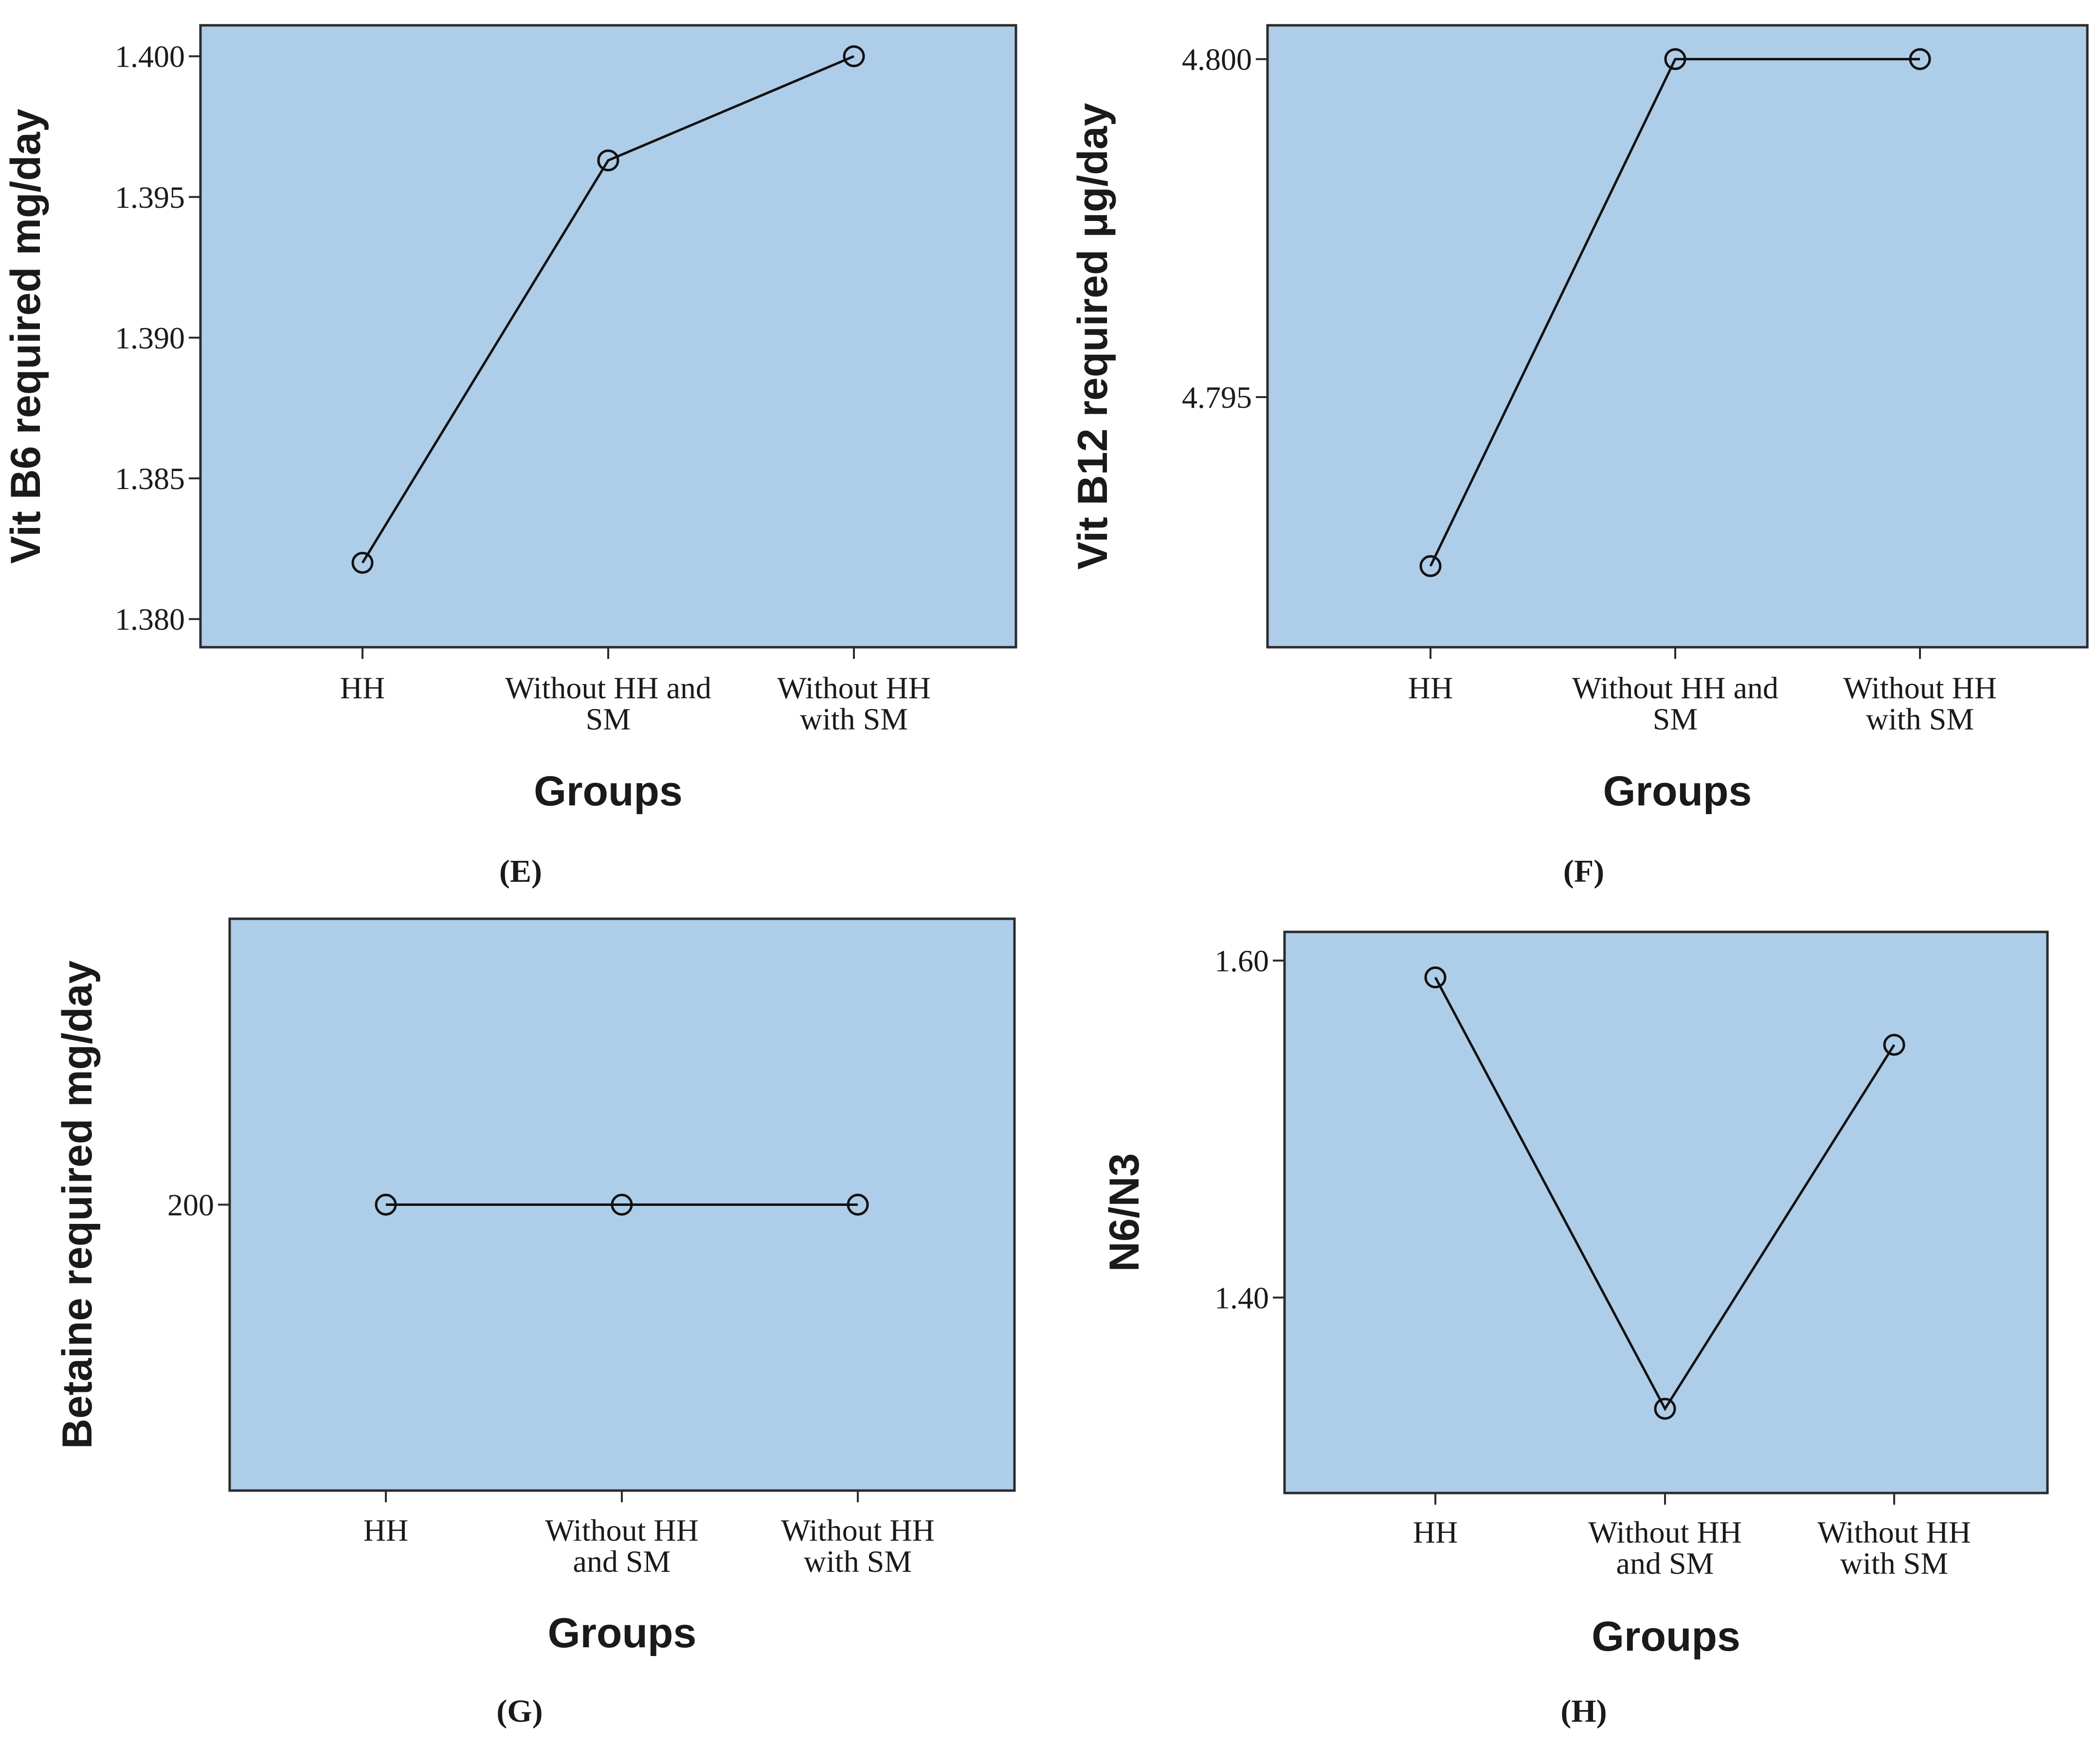 Image resolution: width=2100 pixels, height=1748 pixels. What do you see at coordinates (608, 791) in the screenshot?
I see `chart-1-x-axis-title: Groups` at bounding box center [608, 791].